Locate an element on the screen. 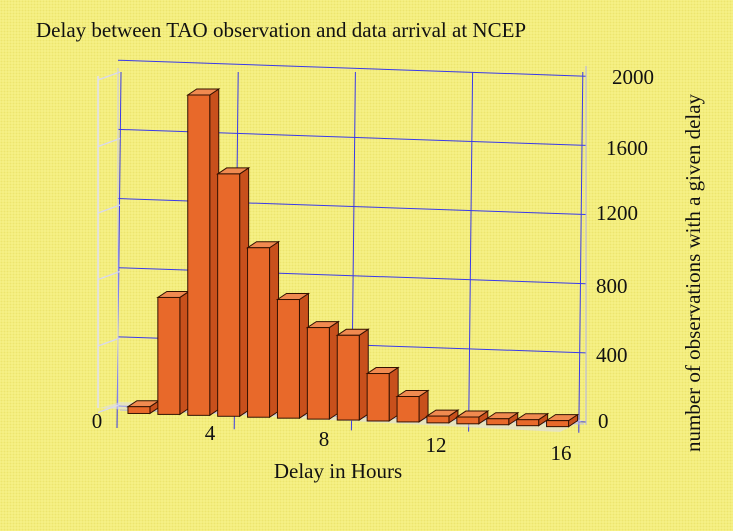 Image resolution: width=733 pixels, height=531 pixels. y-tick-label: 1200 is located at coordinates (617, 213).